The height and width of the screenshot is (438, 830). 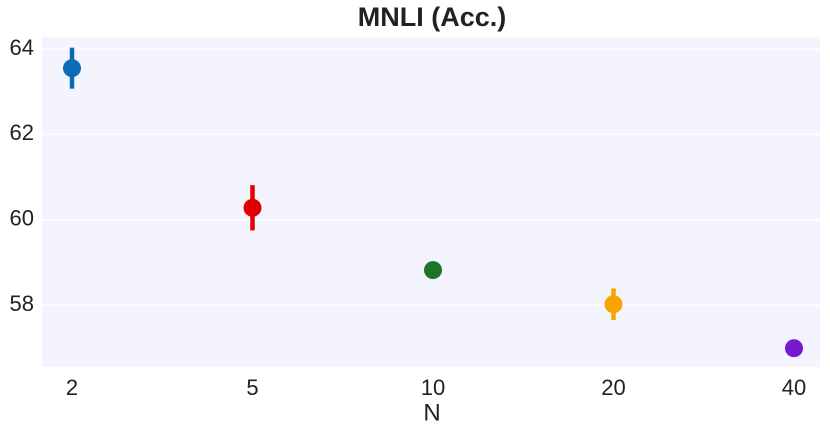 What do you see at coordinates (72, 387) in the screenshot?
I see `x-tick-label: 2` at bounding box center [72, 387].